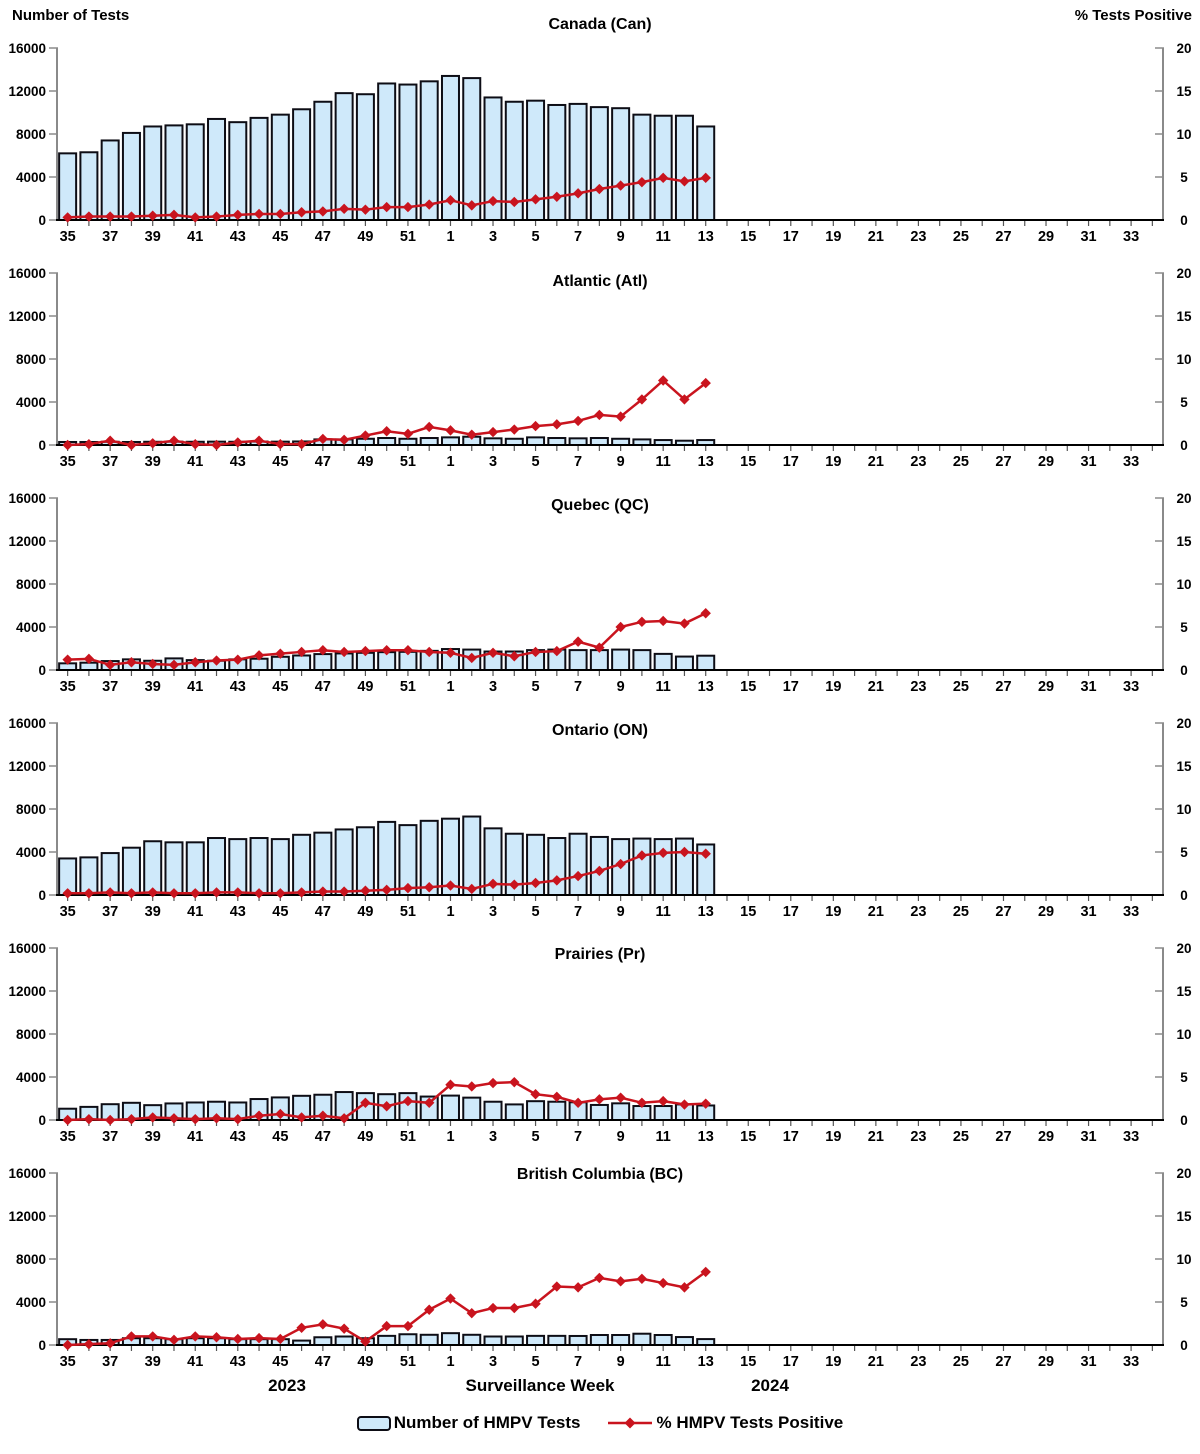 Image resolution: width=1200 pixels, height=1454 pixels. What do you see at coordinates (630, 1423) in the screenshot?
I see `legend-line-marker` at bounding box center [630, 1423].